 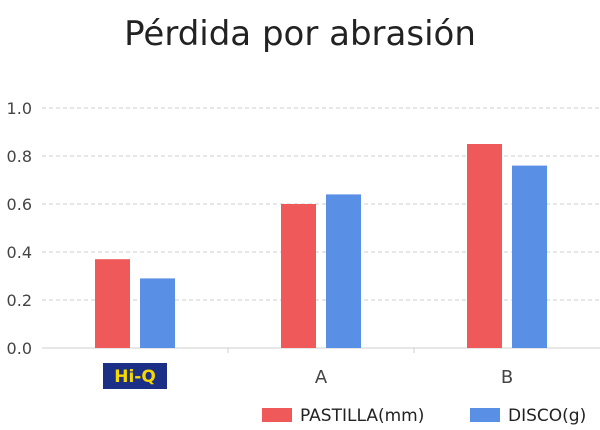 I want to click on bar-discog-a, so click(x=343, y=271).